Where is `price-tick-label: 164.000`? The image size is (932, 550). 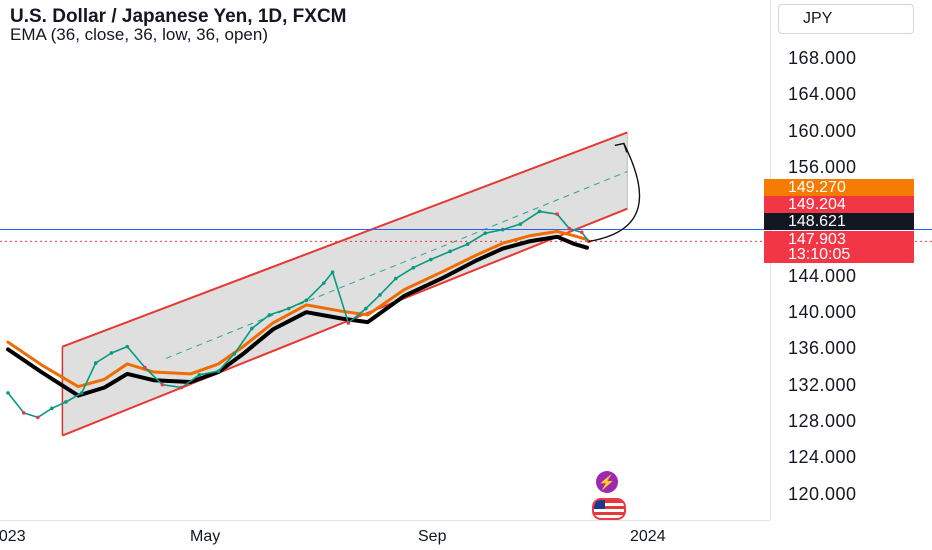
price-tick-label: 164.000 is located at coordinates (822, 94).